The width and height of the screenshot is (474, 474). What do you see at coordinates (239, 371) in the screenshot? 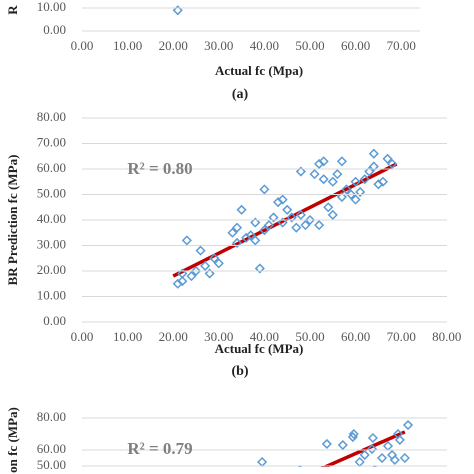
I see `caption: (b)` at bounding box center [239, 371].